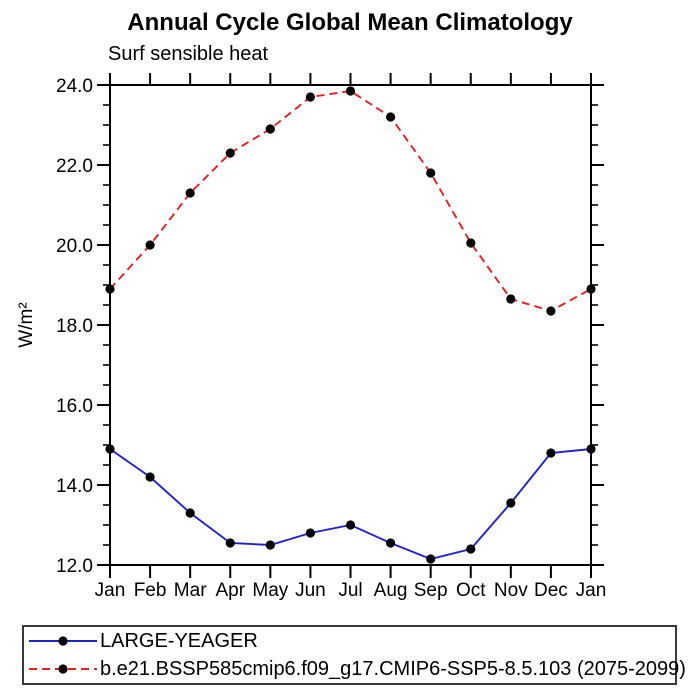 The height and width of the screenshot is (700, 700). What do you see at coordinates (230, 590) in the screenshot?
I see `x-axis-tick-label: Apr` at bounding box center [230, 590].